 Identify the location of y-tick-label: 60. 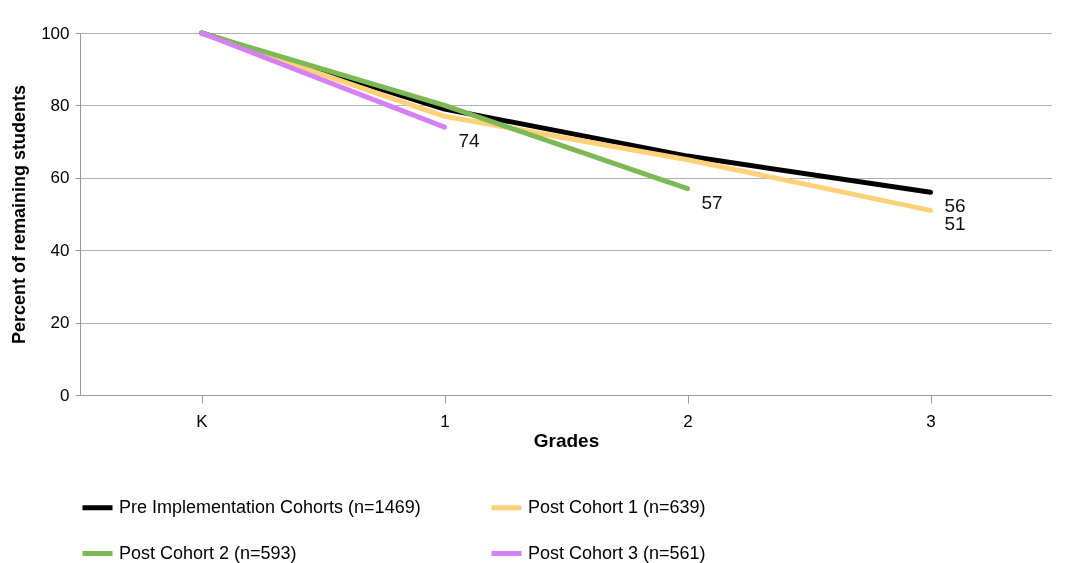
(60, 178).